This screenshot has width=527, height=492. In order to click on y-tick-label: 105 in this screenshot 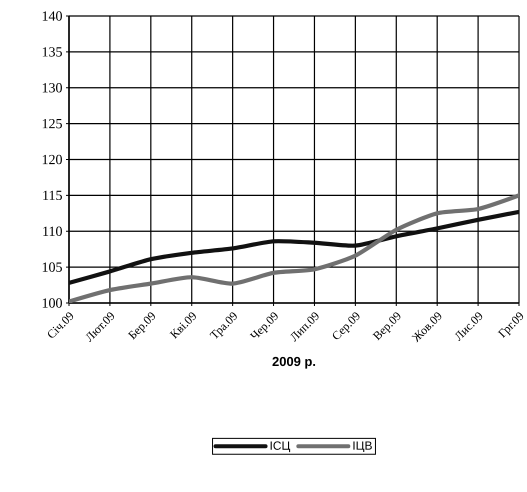, I will do `click(52, 267)`.